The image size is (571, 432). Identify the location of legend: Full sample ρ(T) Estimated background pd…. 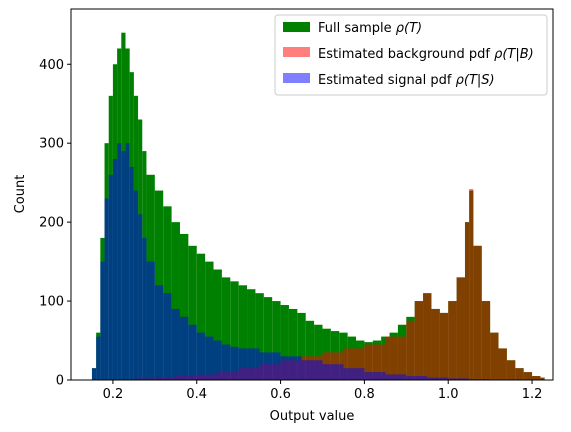
(411, 55).